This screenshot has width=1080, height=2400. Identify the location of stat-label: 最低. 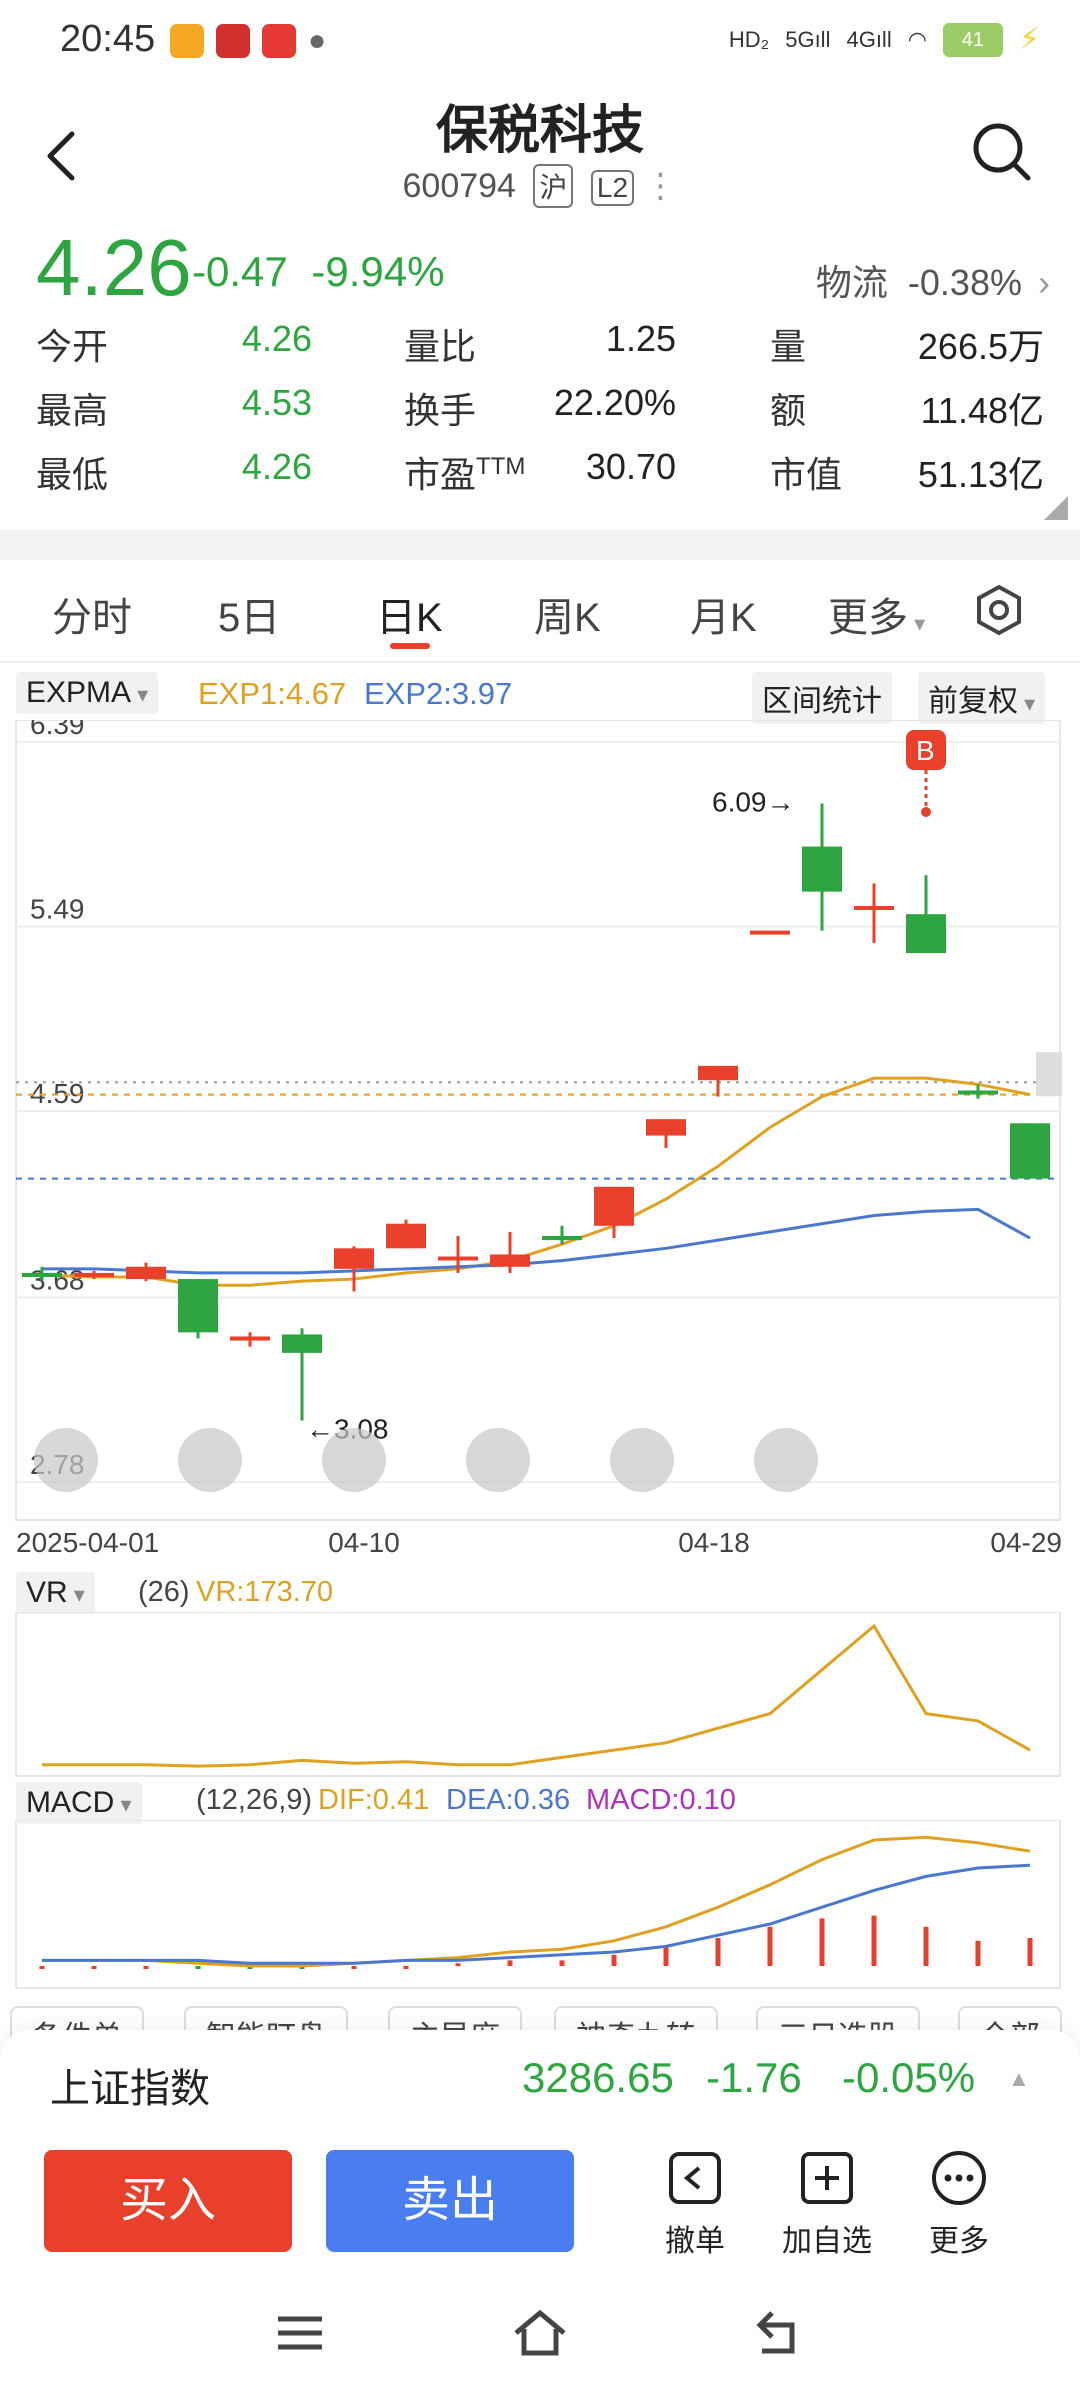
(72, 474).